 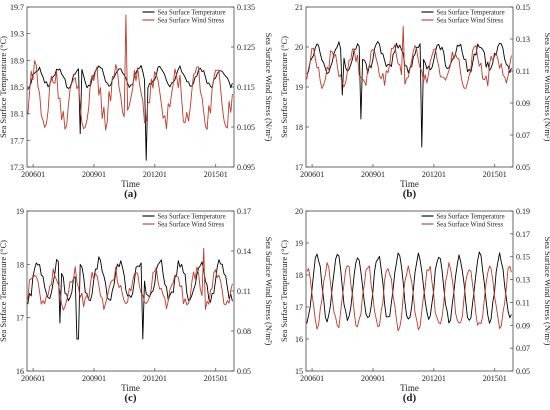 I want to click on y2-tick-label: 0.125, so click(x=246, y=47).